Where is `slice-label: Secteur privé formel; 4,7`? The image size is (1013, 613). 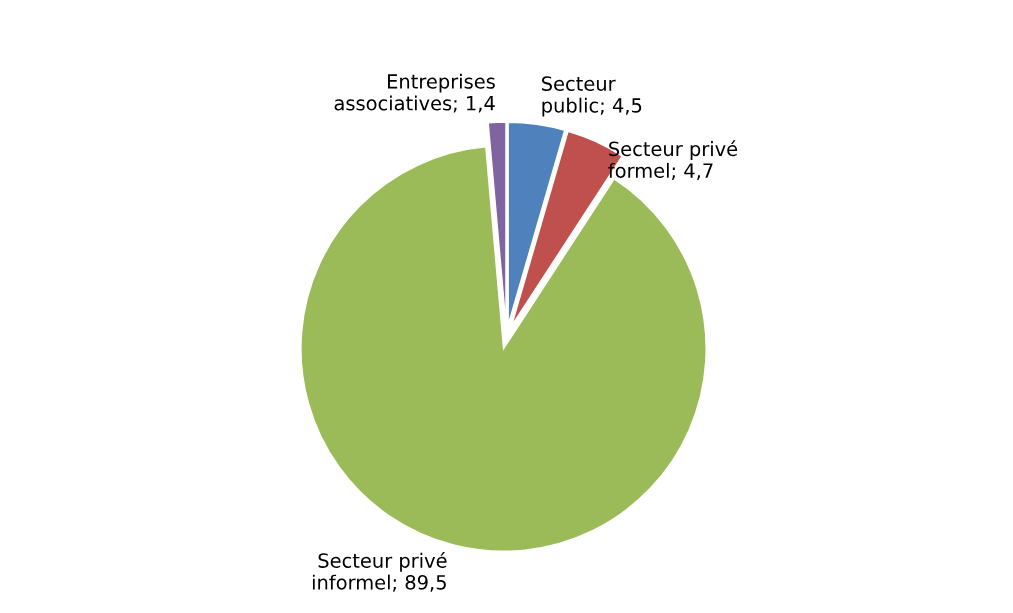
slice-label: Secteur privé formel; 4,7 is located at coordinates (673, 160).